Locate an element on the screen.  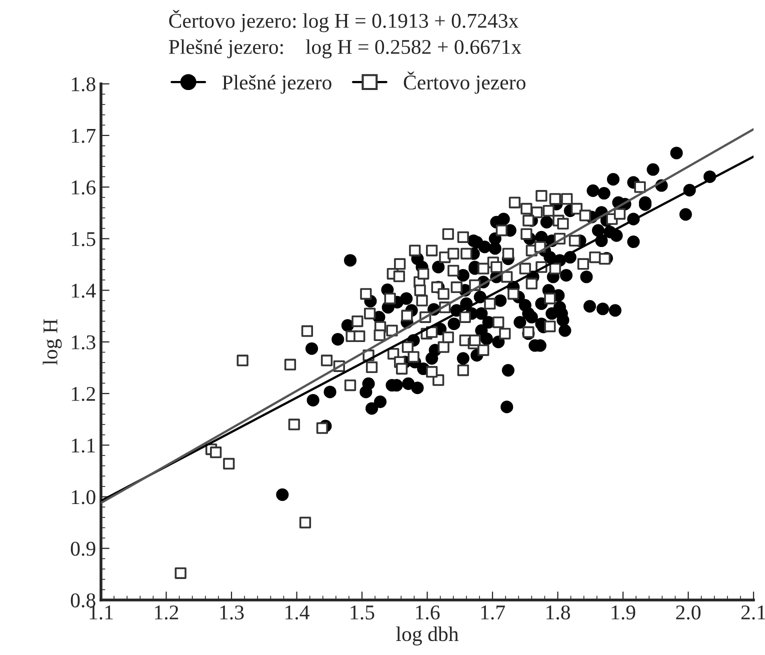
x-tick-label: 2.1 is located at coordinates (753, 613).